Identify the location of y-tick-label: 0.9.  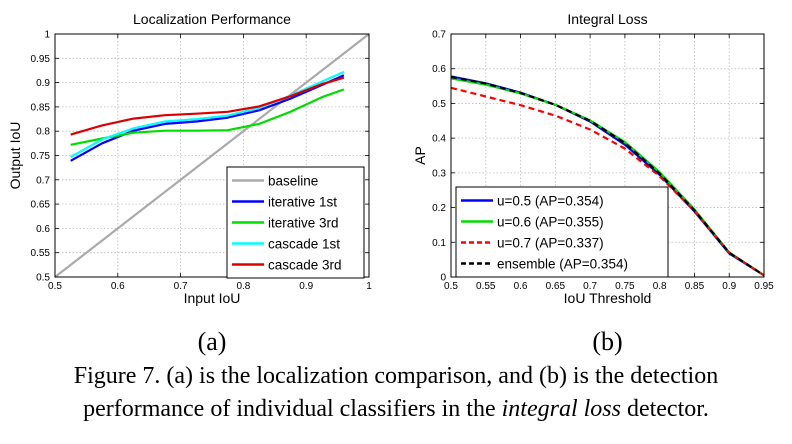
(43, 83).